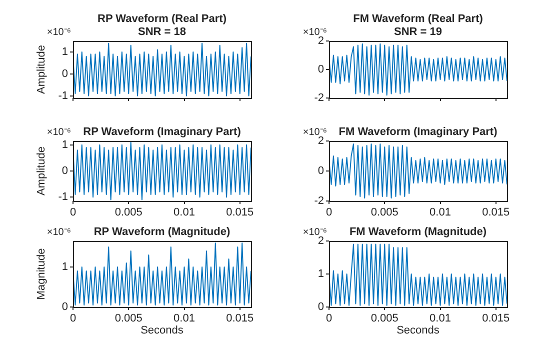  What do you see at coordinates (418, 232) in the screenshot?
I see `chart-title: FM Waveform (Magnitude)` at bounding box center [418, 232].